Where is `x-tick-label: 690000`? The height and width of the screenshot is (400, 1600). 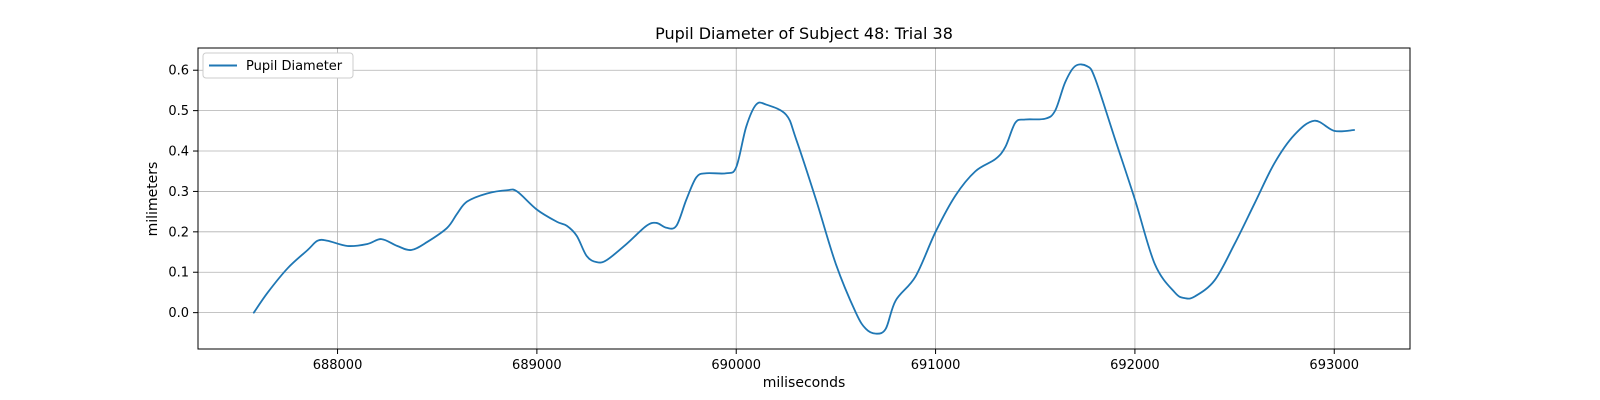
x-tick-label: 690000 is located at coordinates (736, 365).